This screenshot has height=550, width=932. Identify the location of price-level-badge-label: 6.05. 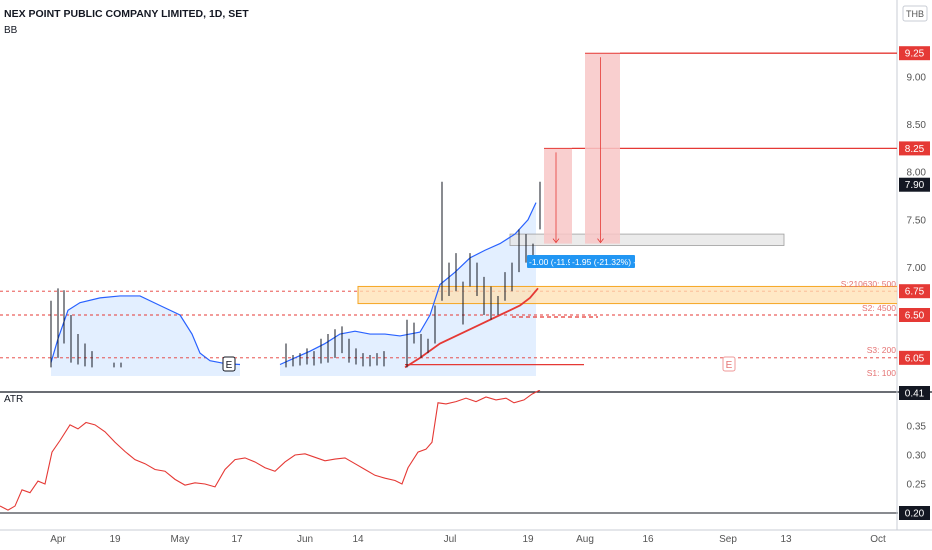
(915, 358).